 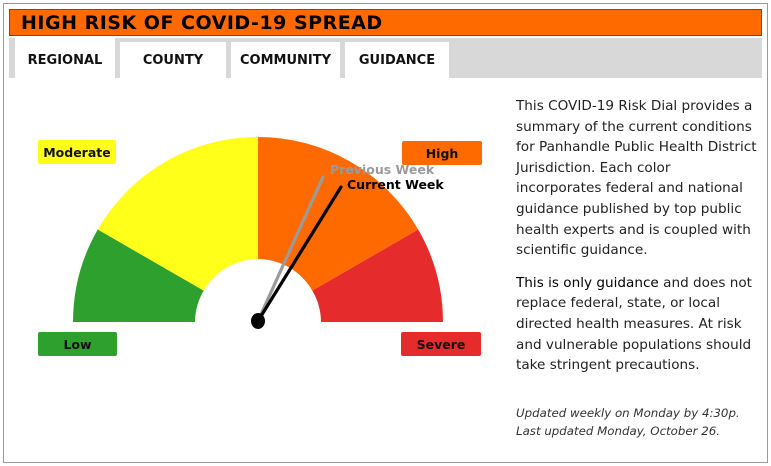 I want to click on tab-bar: REGIONAL COUNTY COMMUNITY GUIDANCE, so click(x=385, y=58).